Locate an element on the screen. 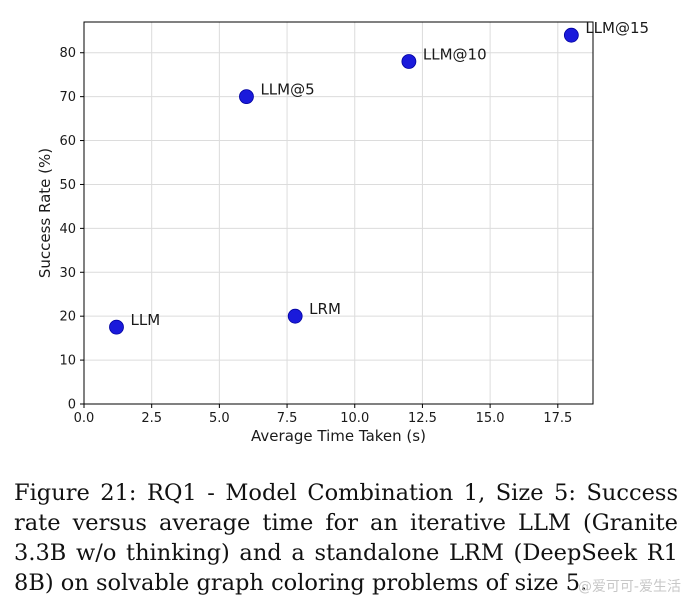  y-tick-label: 20 is located at coordinates (67, 317).